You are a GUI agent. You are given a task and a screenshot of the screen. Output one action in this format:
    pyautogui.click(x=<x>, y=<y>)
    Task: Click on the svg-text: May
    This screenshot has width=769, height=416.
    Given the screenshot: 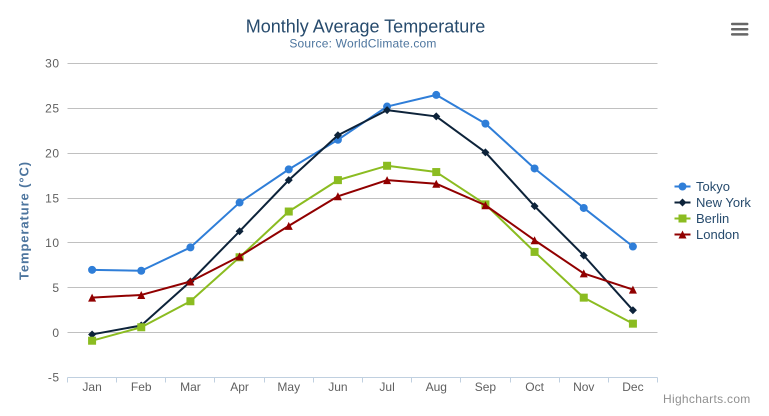 What is the action you would take?
    pyautogui.click(x=288, y=387)
    